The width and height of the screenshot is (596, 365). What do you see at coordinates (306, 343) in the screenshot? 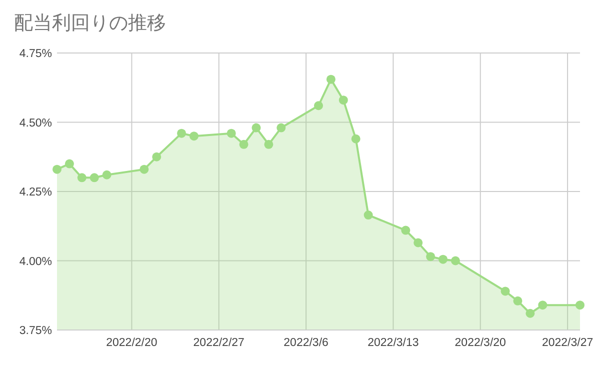
I see `x-tick-label: 2022/3/6` at bounding box center [306, 343].